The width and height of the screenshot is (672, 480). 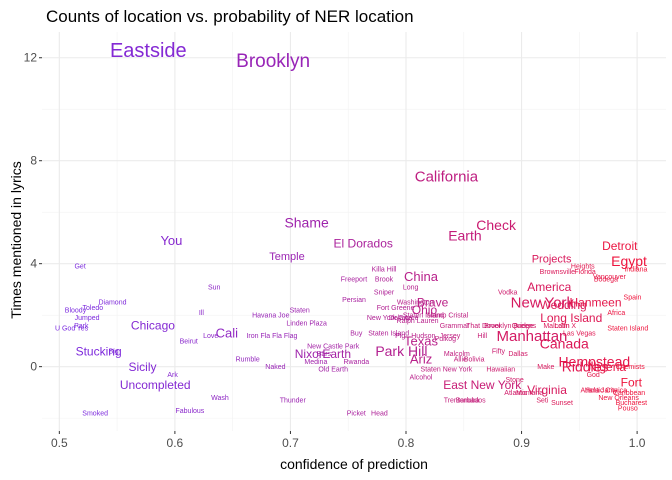 I want to click on data-point-label: Naked, so click(x=275, y=367).